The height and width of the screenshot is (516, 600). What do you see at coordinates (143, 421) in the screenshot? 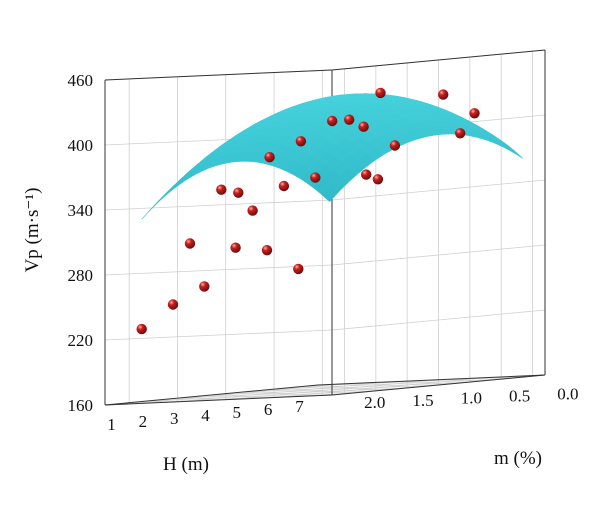
I see `x-tick-label: 2` at bounding box center [143, 421].